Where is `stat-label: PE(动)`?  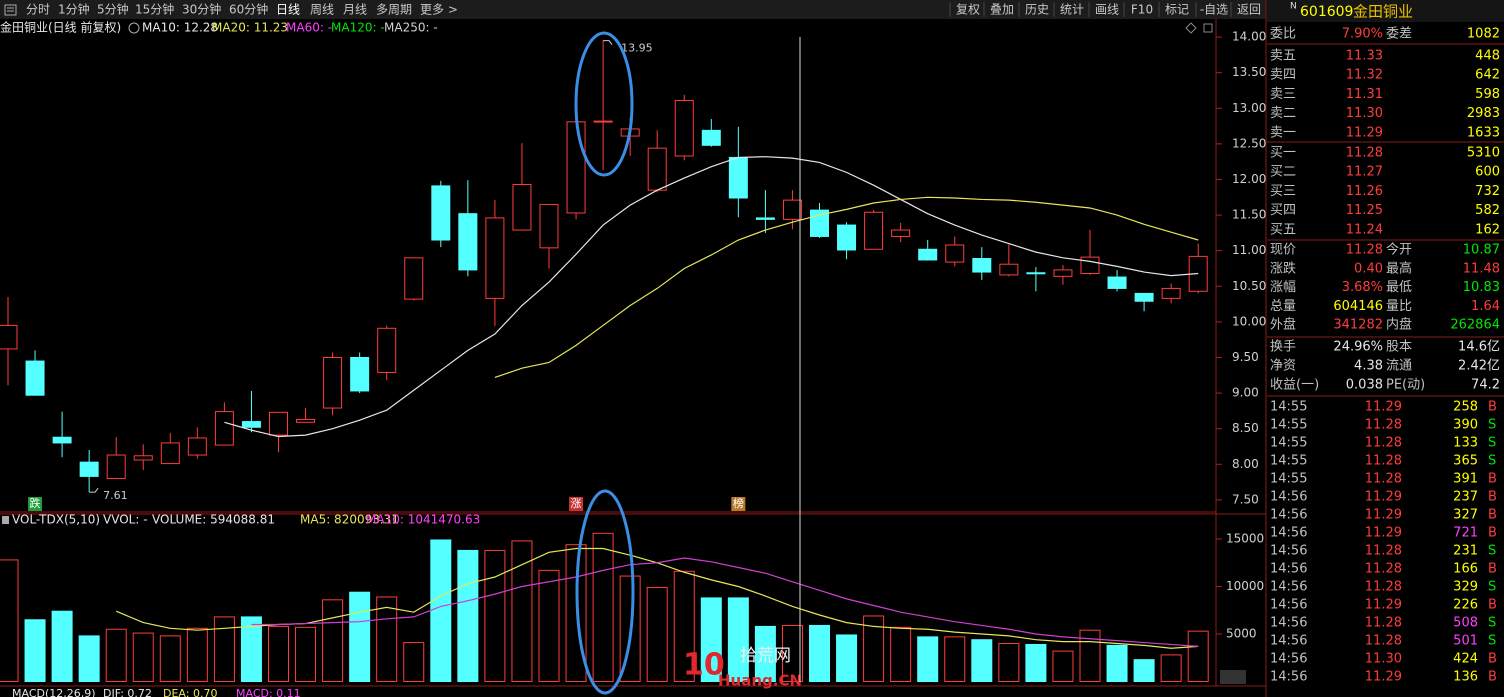
stat-label: PE(动) is located at coordinates (1405, 385).